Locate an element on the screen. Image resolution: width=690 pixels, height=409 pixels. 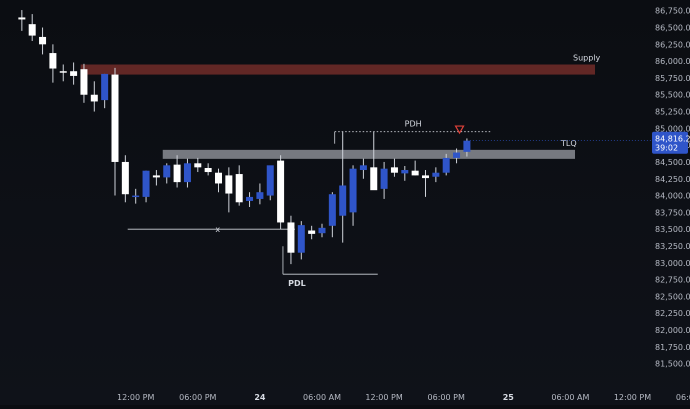
y-tick-label: 85,000.0 is located at coordinates (672, 128).